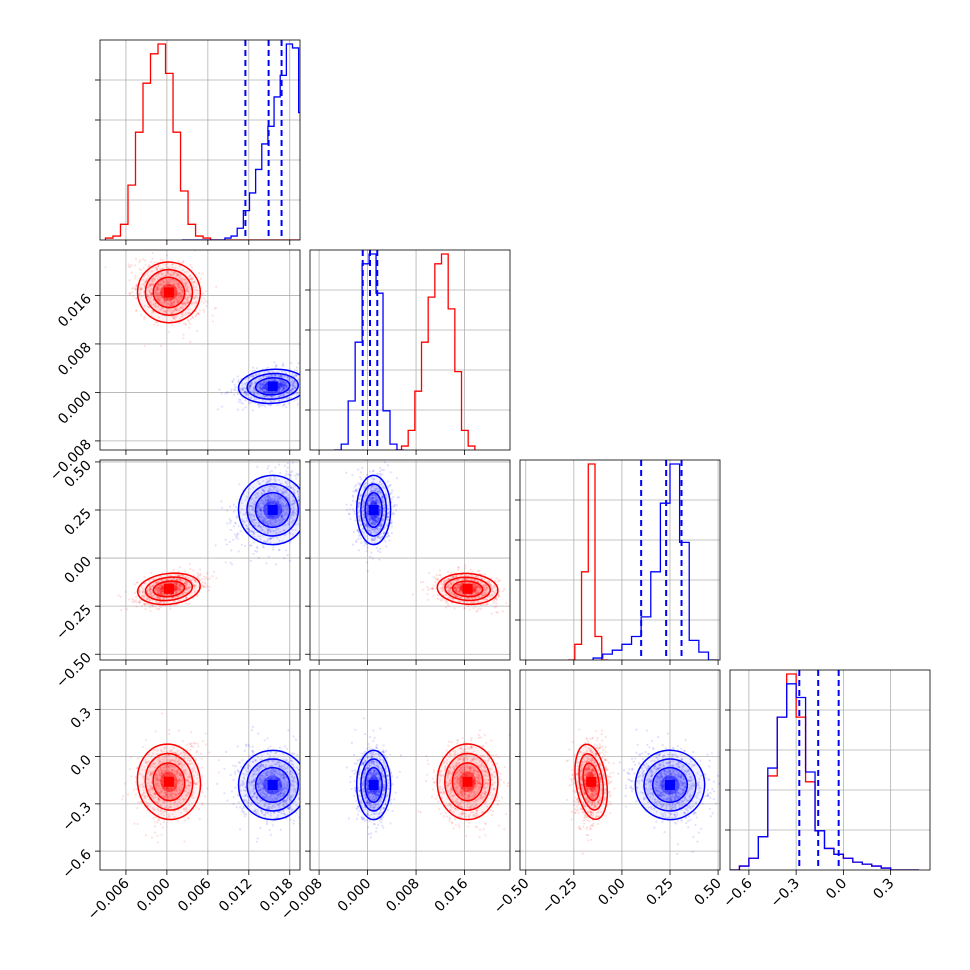 The height and width of the screenshot is (970, 970). I want to click on y-tick-label: −0.6, so click(76, 864).